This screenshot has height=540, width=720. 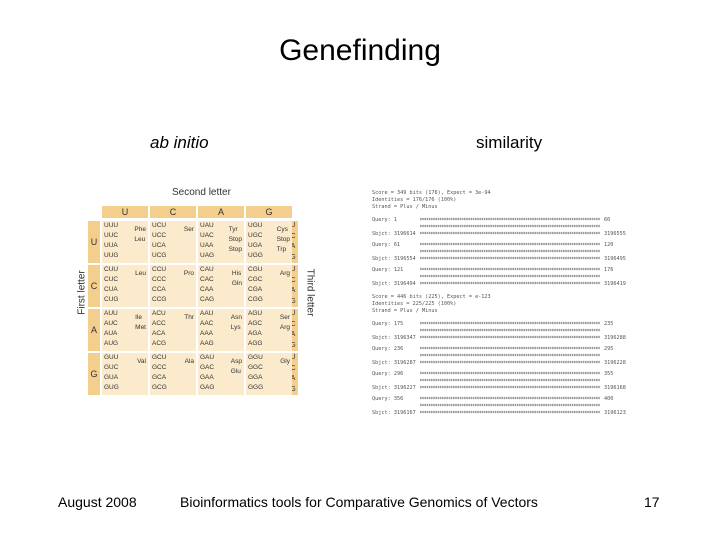 What do you see at coordinates (179, 142) in the screenshot?
I see `ab-initio-heading: ab initio` at bounding box center [179, 142].